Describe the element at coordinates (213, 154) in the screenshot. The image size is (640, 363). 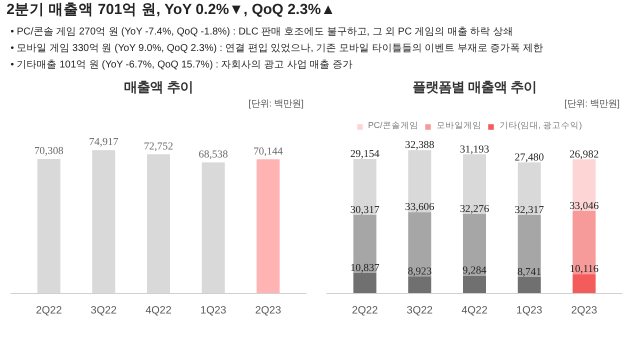
I see `data-label: 68,538` at that location.